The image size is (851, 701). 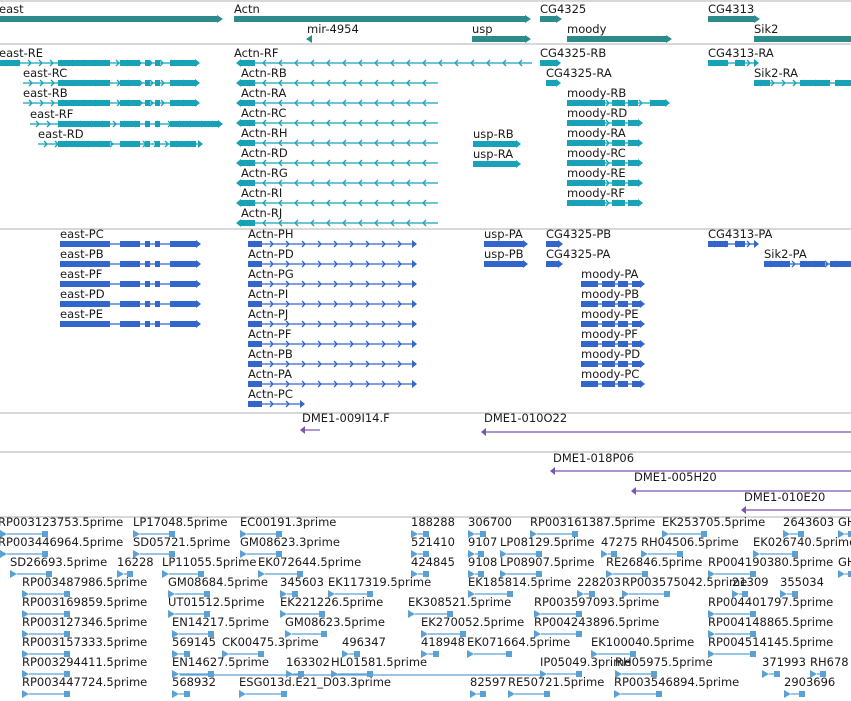 What do you see at coordinates (335, 626) in the screenshot?
I see `est-gm08623-5prime: GM08623.5prime` at bounding box center [335, 626].